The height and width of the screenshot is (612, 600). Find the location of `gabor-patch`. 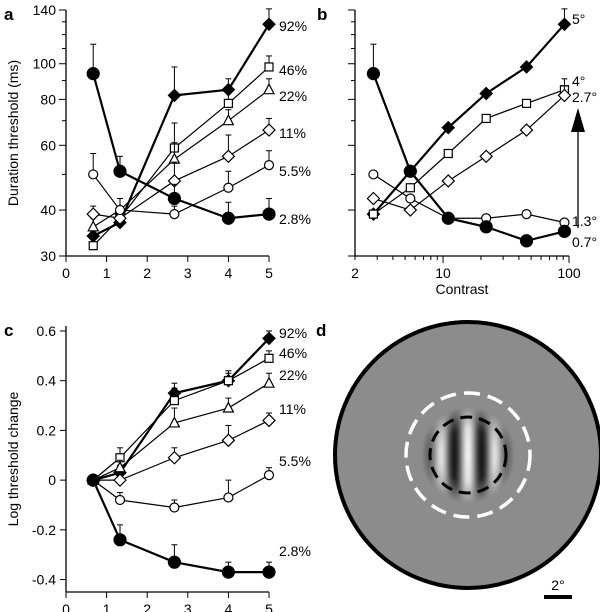

gabor-patch is located at coordinates (468, 455).